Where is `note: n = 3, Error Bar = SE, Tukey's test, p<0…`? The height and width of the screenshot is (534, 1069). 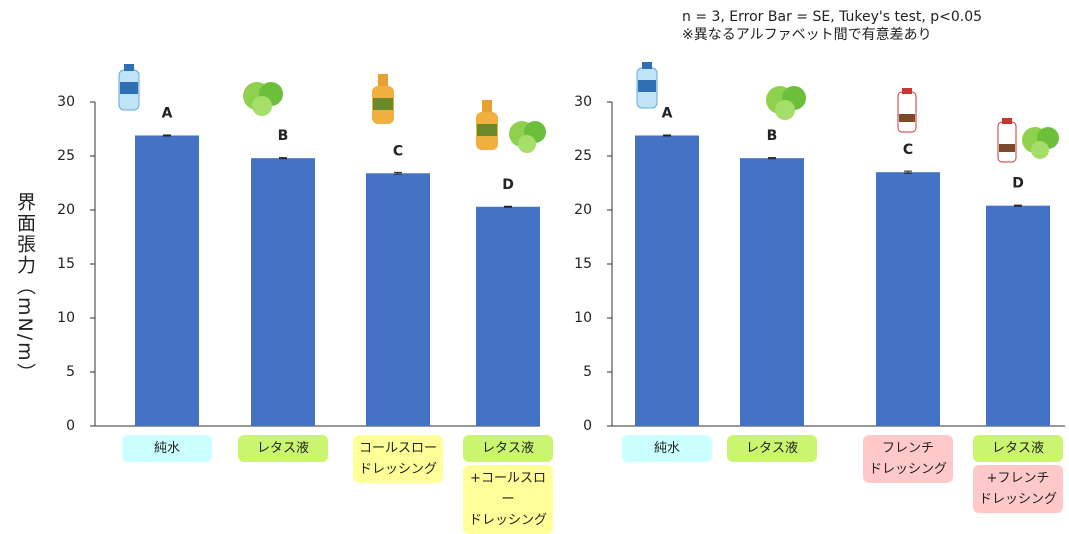
note: n = 3, Error Bar = SE, Tukey's test, p<0… is located at coordinates (832, 26).